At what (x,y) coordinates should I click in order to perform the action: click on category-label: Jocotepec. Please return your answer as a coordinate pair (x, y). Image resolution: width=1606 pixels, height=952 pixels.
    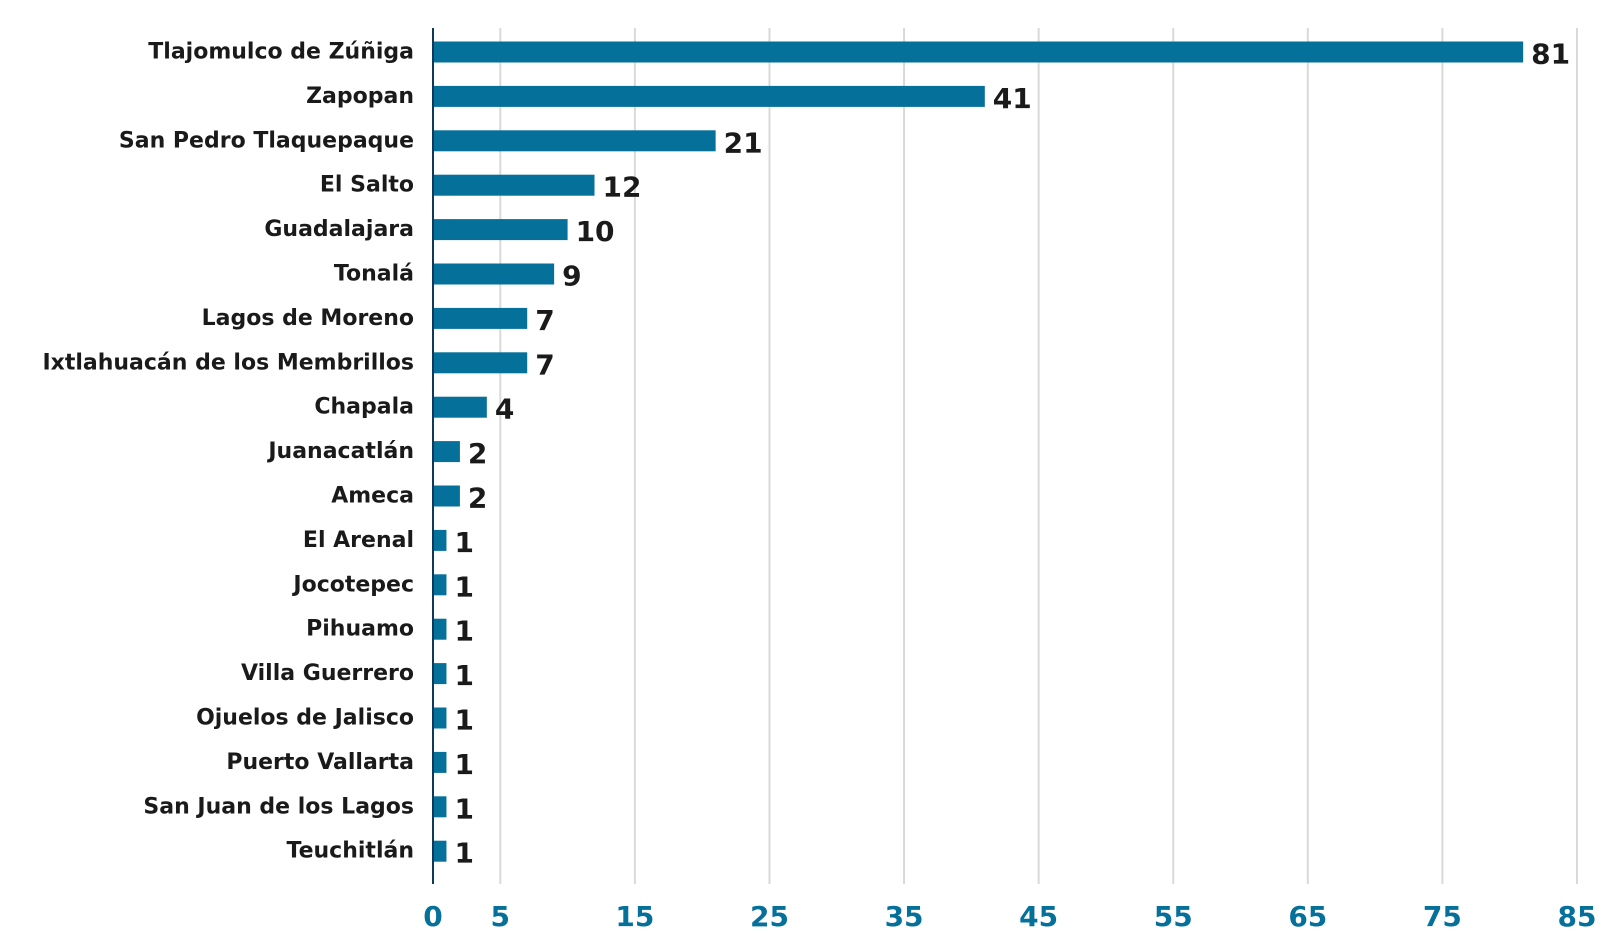
    Looking at the image, I should click on (352, 584).